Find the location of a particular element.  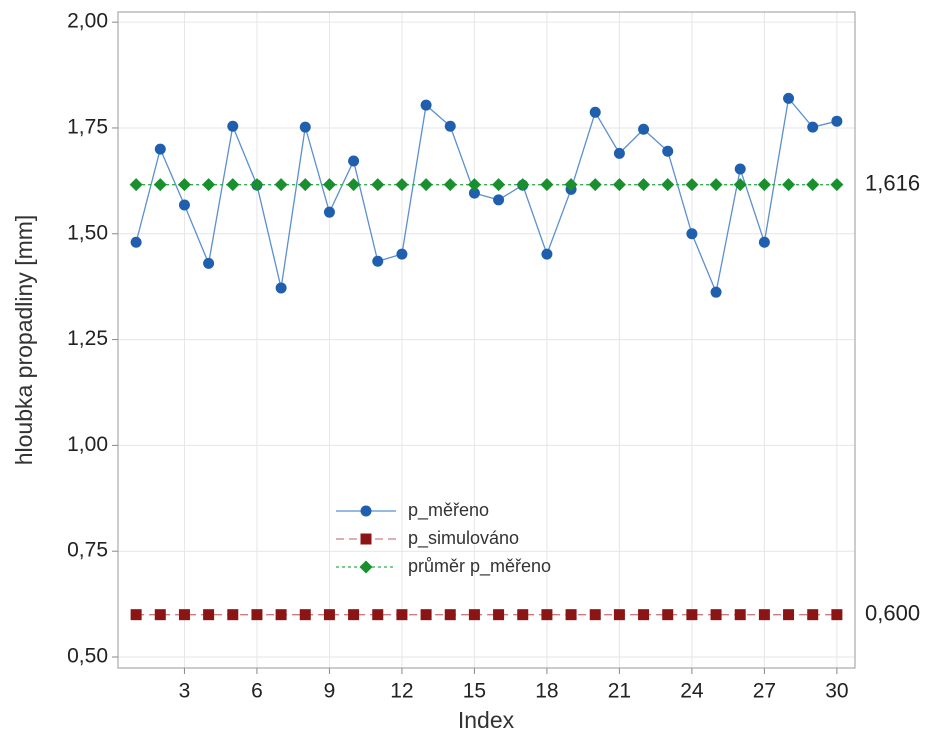

x-axis-title: Index is located at coordinates (486, 720).